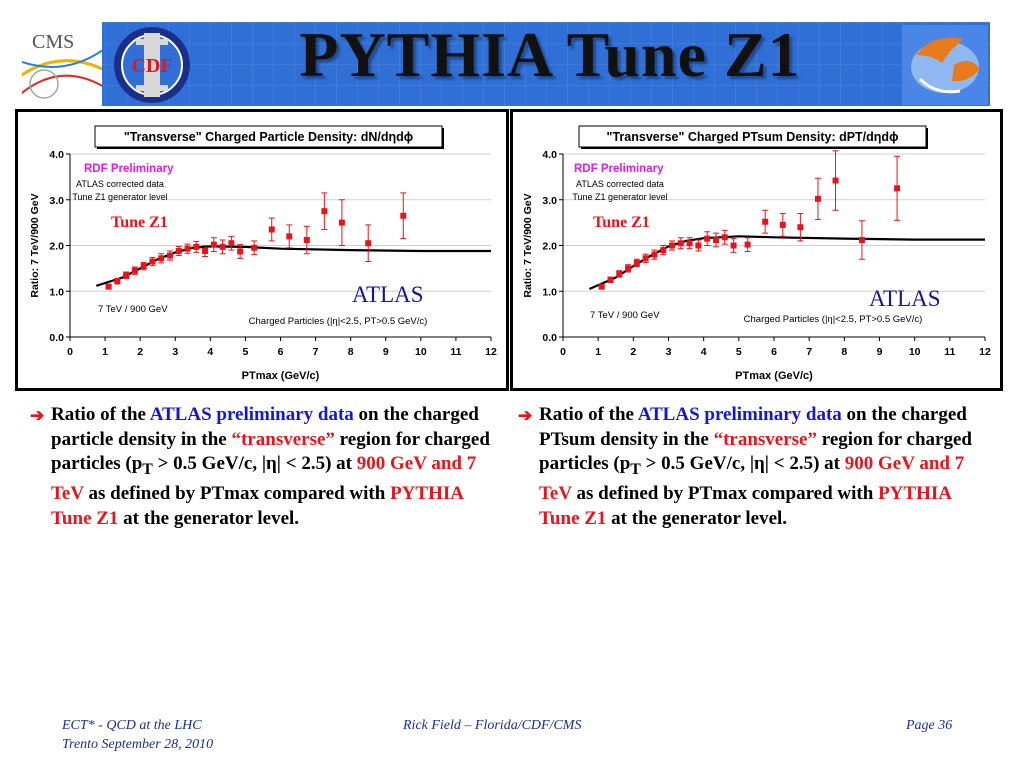  What do you see at coordinates (945, 65) in the screenshot?
I see `uf-logo` at bounding box center [945, 65].